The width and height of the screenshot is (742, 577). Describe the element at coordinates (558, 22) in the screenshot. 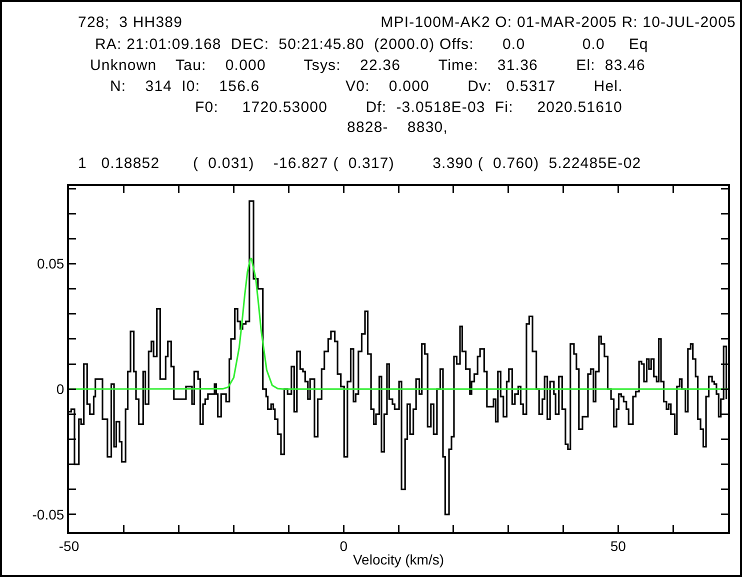

I see `text: MPI-100M-AK2 O: 01-MAR-2005 R: 10-JUL-2005` at that location.